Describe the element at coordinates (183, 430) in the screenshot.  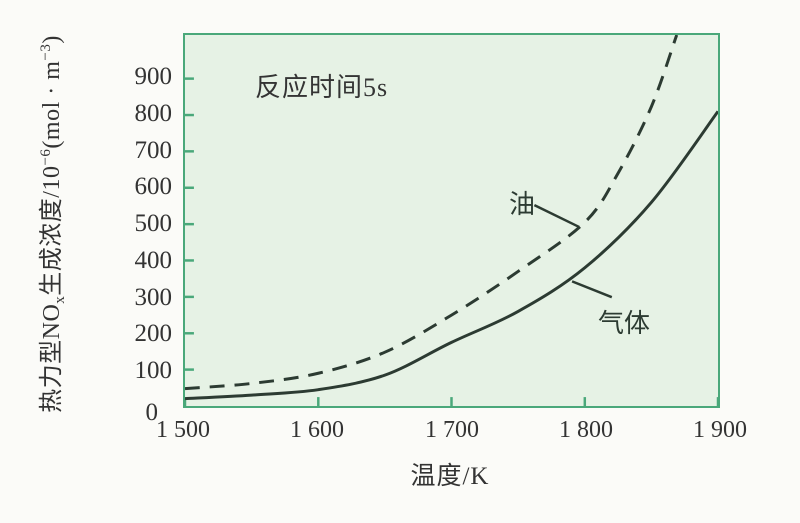
I see `x-tick-label: 1 500` at that location.